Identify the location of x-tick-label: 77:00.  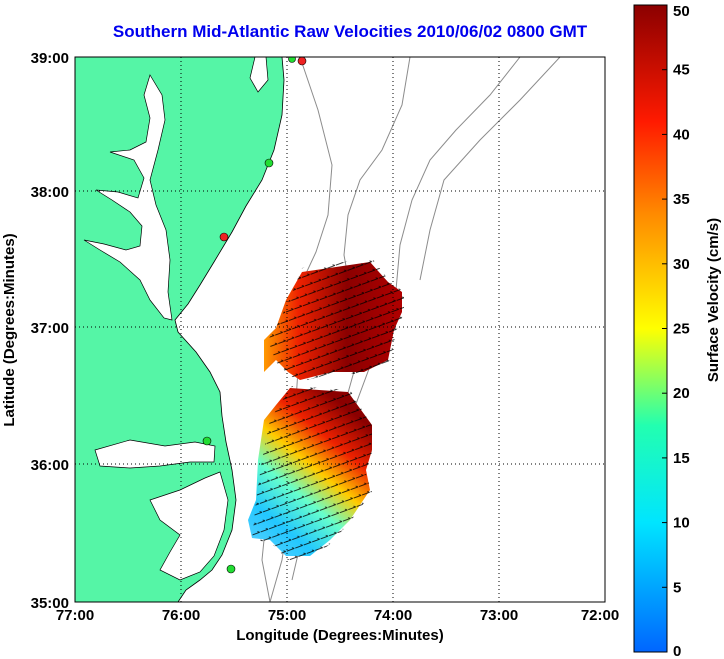
(75, 615).